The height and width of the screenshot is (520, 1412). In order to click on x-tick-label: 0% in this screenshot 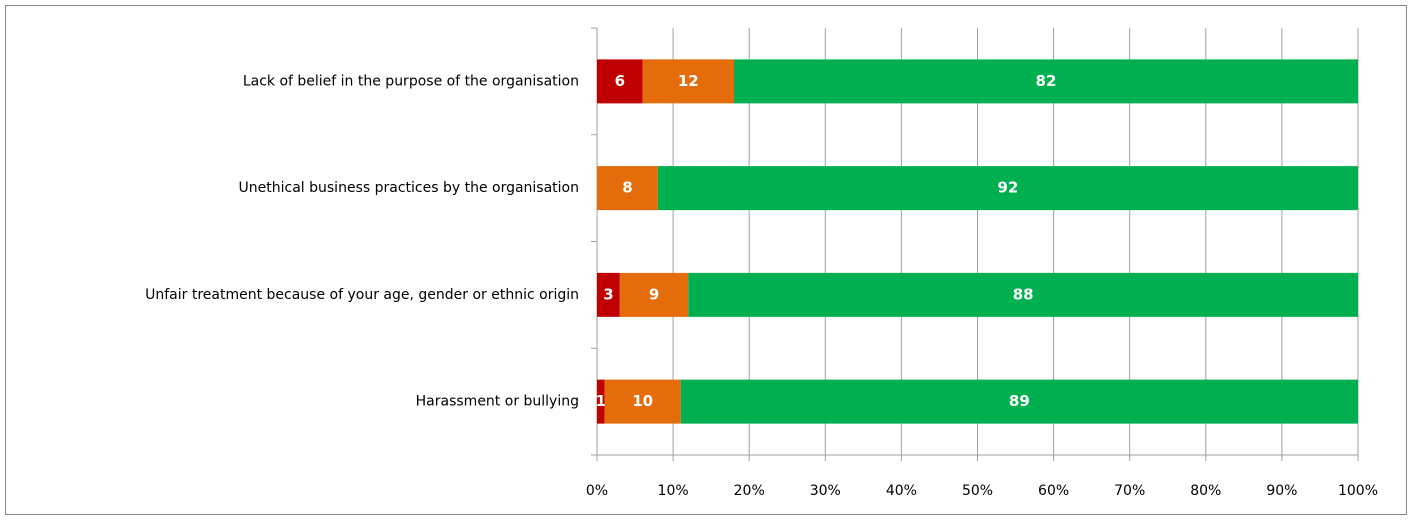, I will do `click(597, 491)`.